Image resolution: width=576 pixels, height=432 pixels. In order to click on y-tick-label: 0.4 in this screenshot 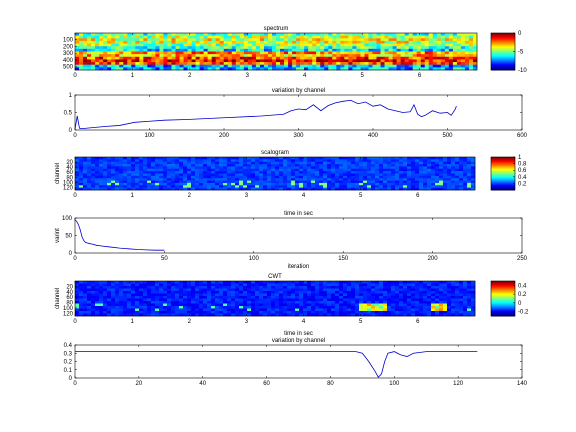, I will do `click(68, 346)`.